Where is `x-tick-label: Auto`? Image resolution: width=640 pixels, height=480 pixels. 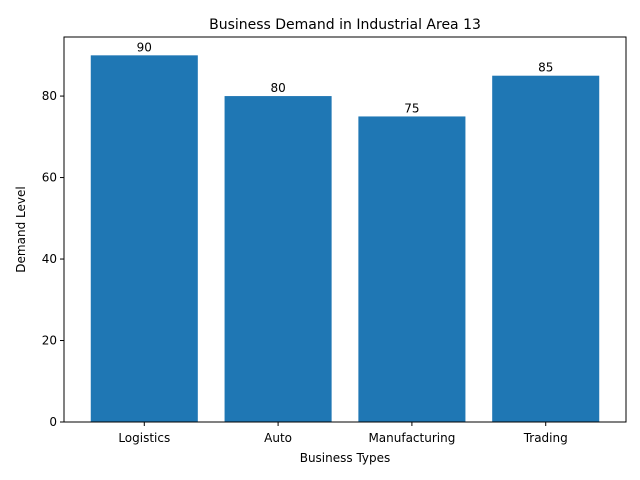 x-tick-label: Auto is located at coordinates (278, 438).